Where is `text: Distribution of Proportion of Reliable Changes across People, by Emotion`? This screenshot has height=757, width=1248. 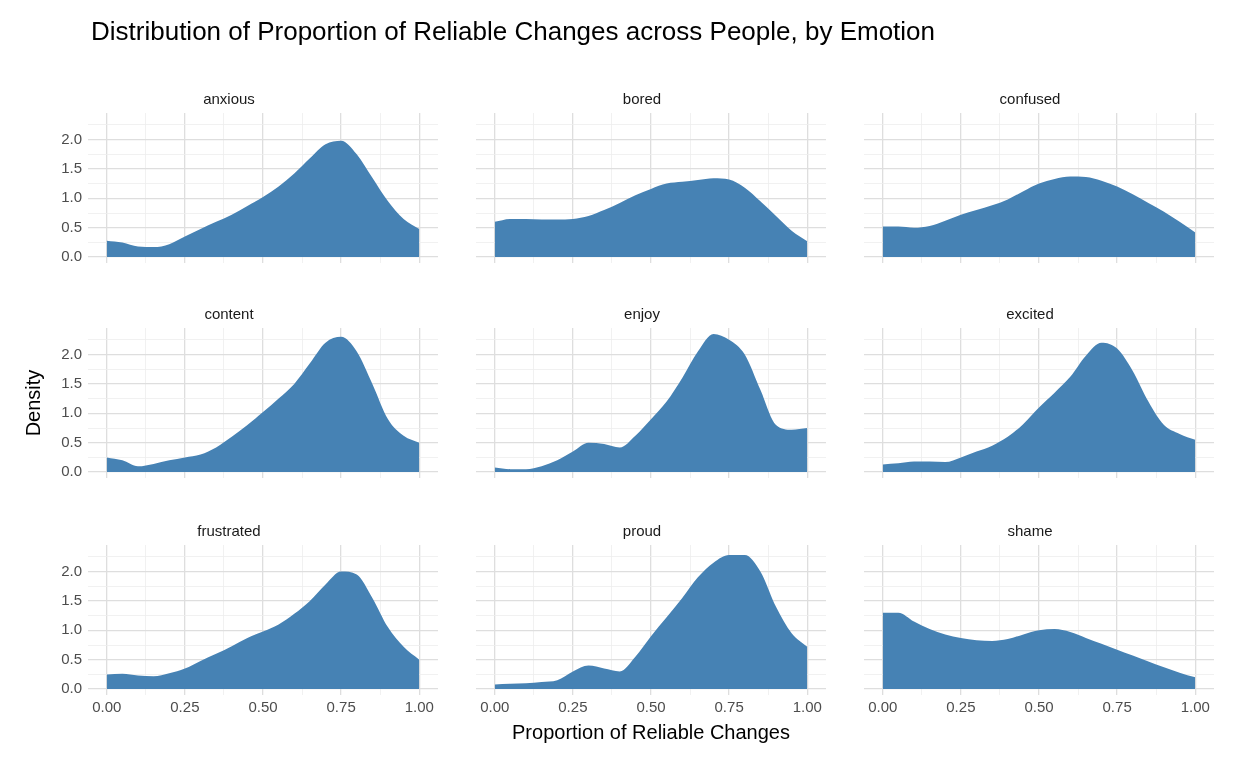
text: Distribution of Proportion of Reliable Changes across People, by Emotion is located at coordinates (513, 31).